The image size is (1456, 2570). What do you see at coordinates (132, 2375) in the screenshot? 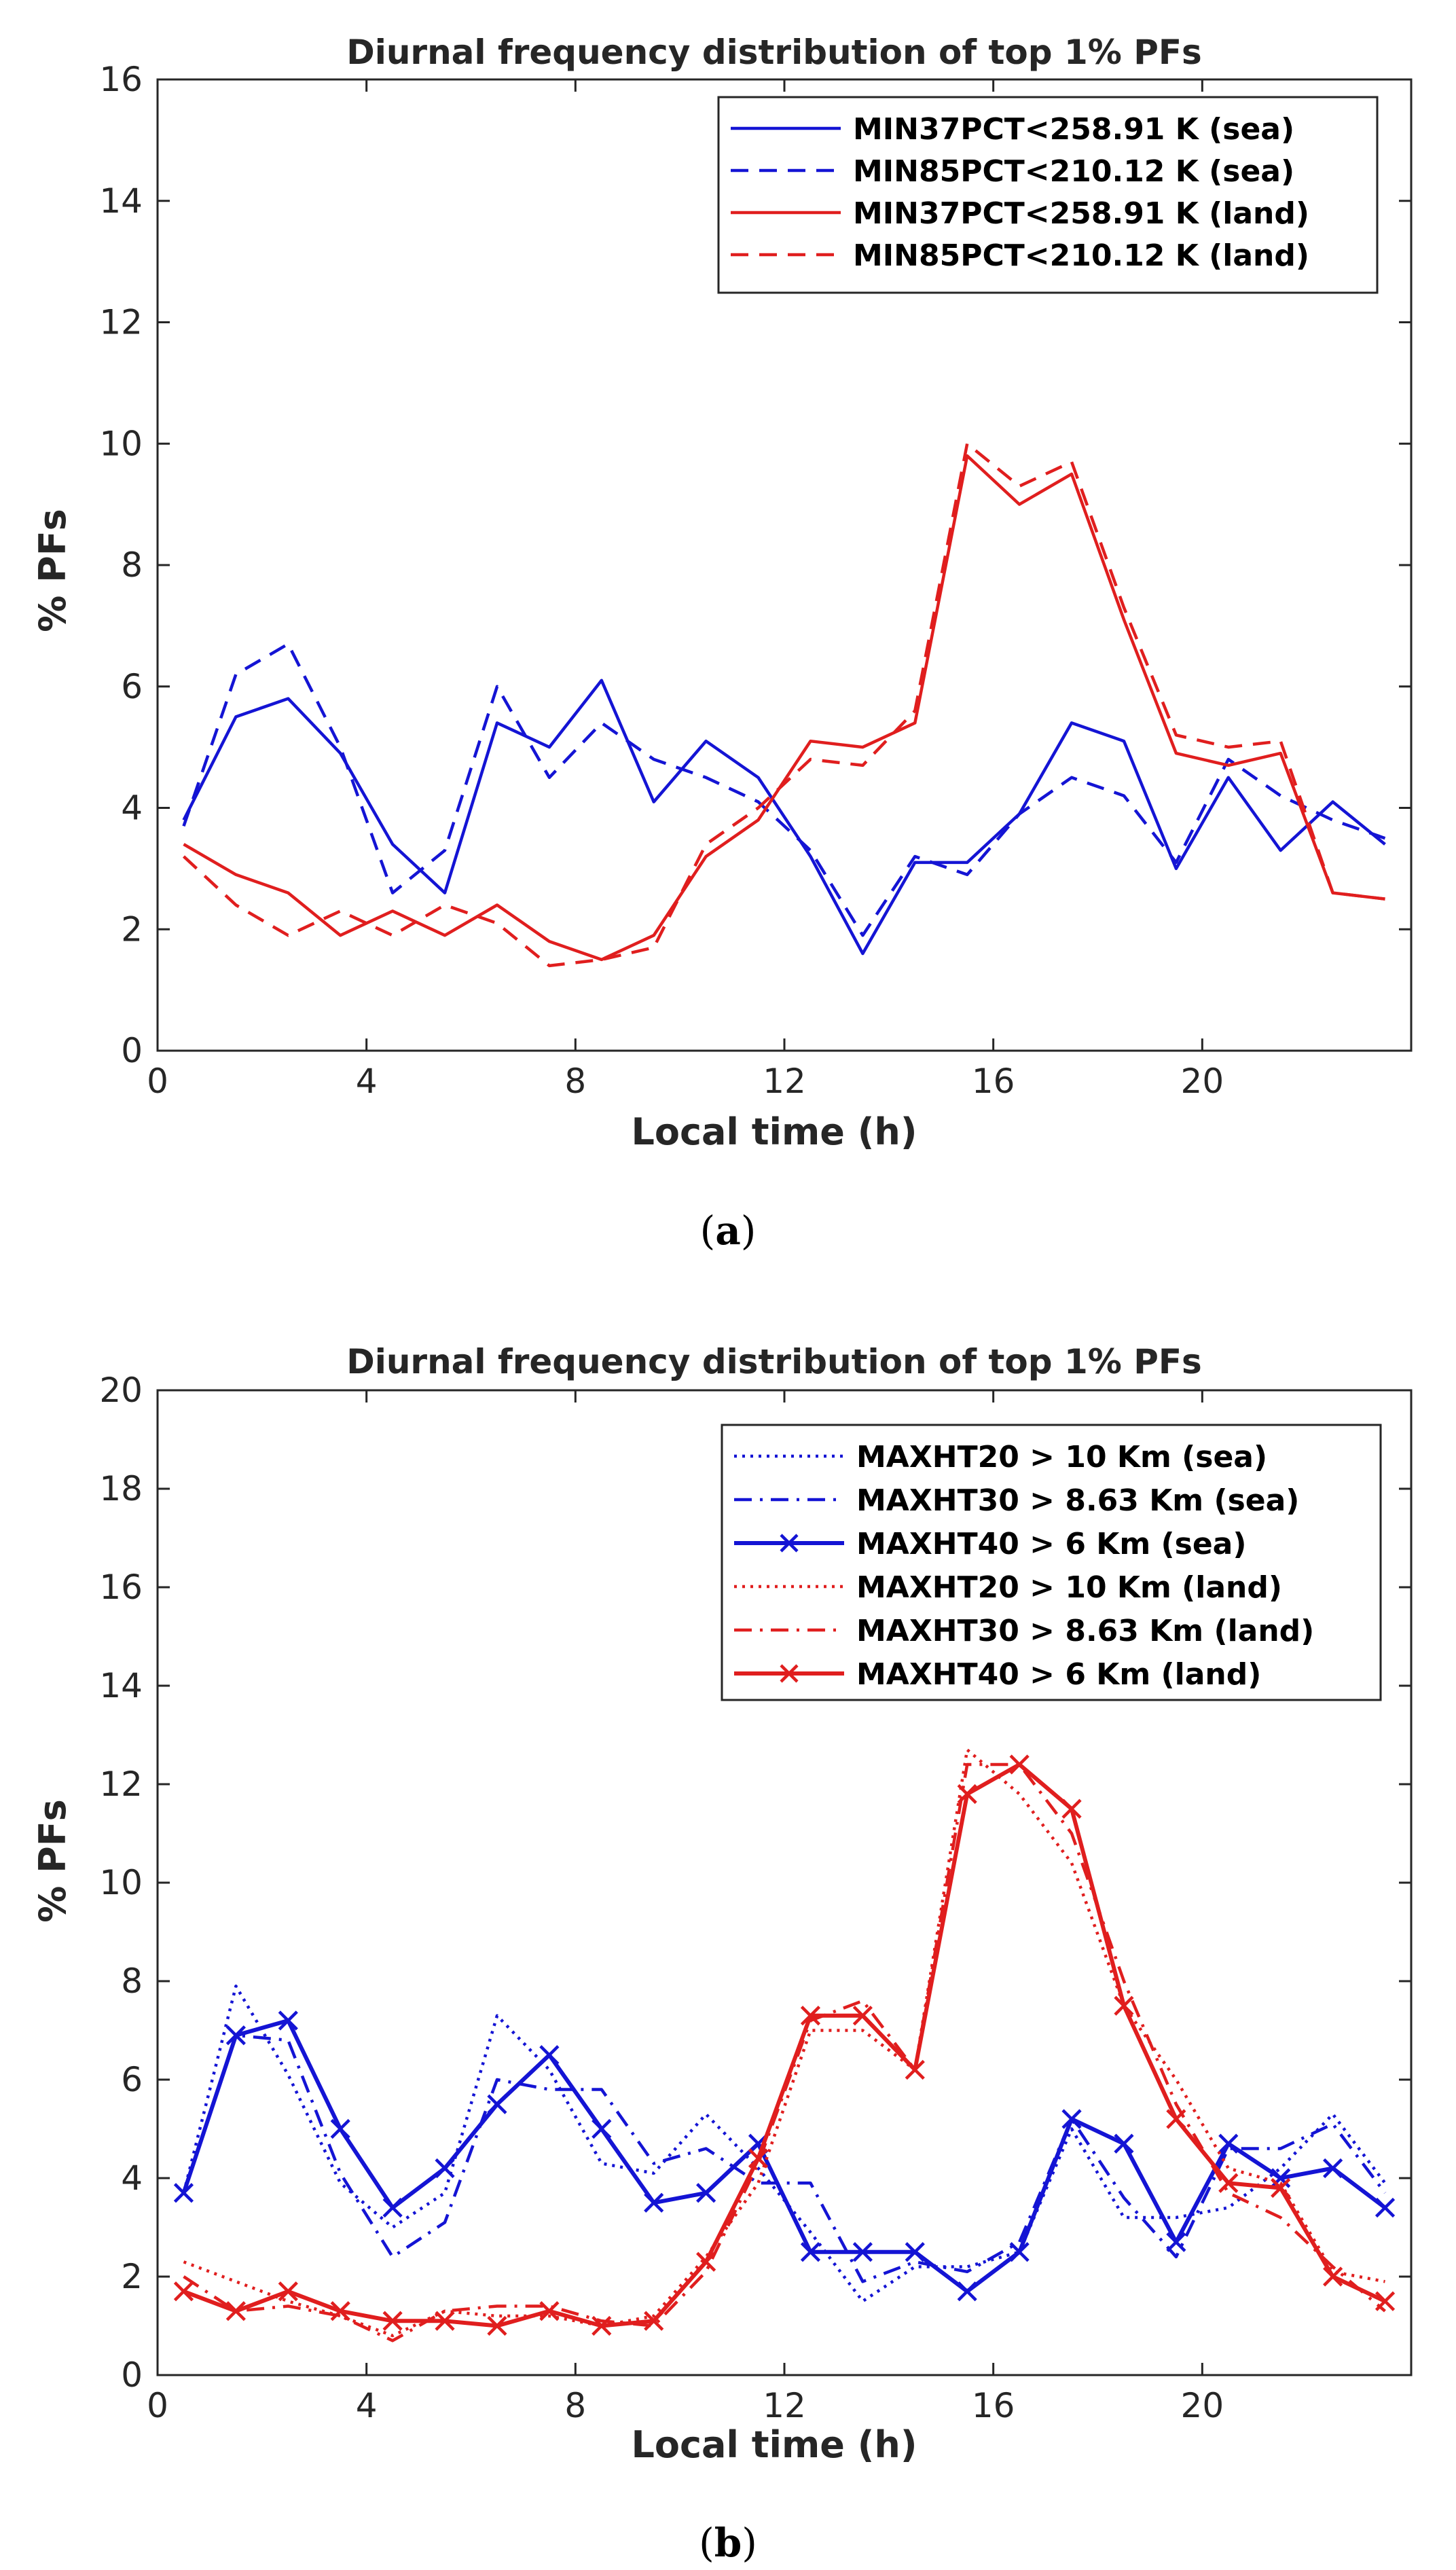
I see `chart-b-ytick-label: 0` at bounding box center [132, 2375].